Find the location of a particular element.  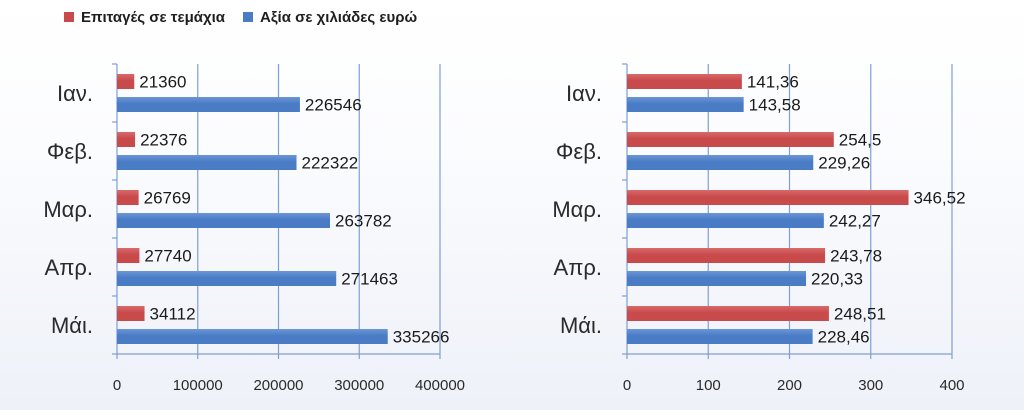

legend-label-value: Αξία σε χιλιάδες ευρώ is located at coordinates (339, 17).